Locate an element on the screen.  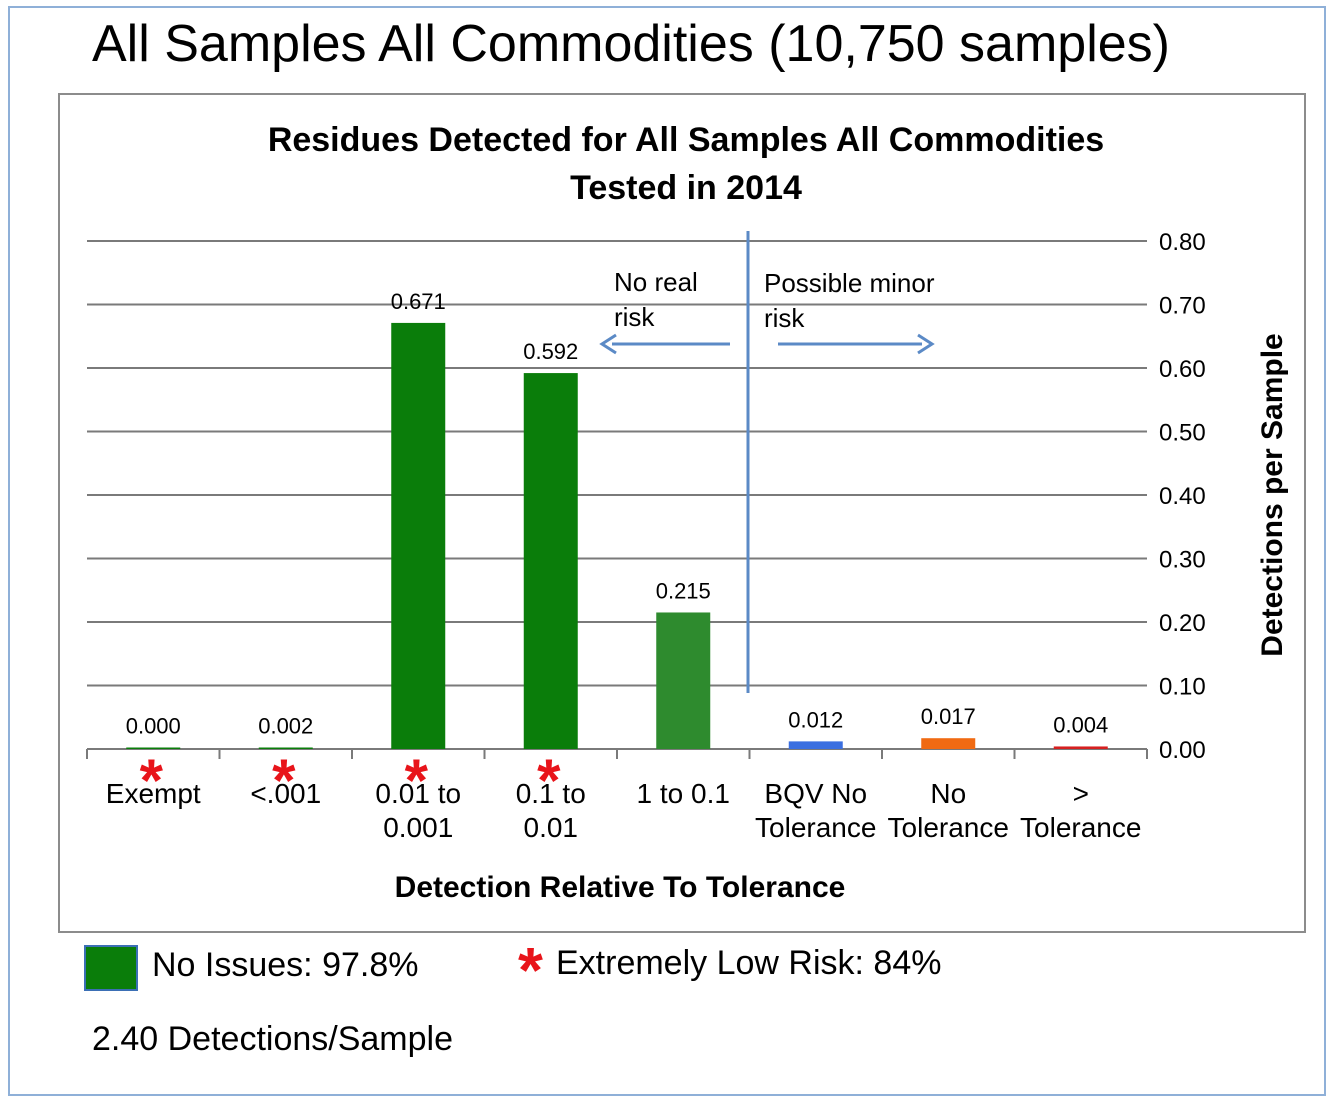
bar-value-label: 0.000 is located at coordinates (153, 726).